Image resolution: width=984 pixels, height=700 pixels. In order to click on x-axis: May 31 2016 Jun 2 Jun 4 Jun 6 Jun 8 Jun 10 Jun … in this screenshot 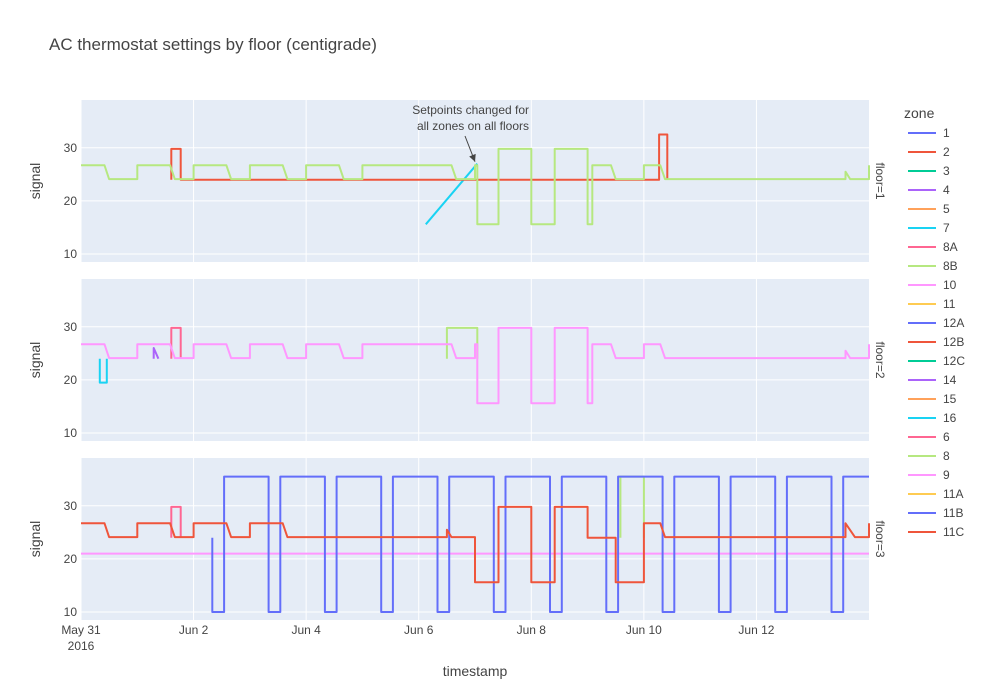, I will do `click(417, 638)`.